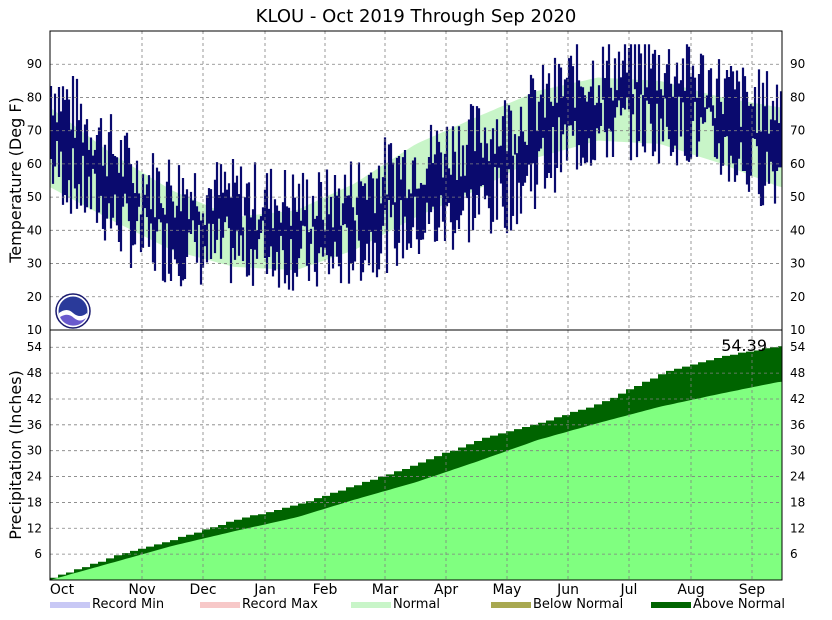  What do you see at coordinates (446, 590) in the screenshot?
I see `month-label: Apr` at bounding box center [446, 590].